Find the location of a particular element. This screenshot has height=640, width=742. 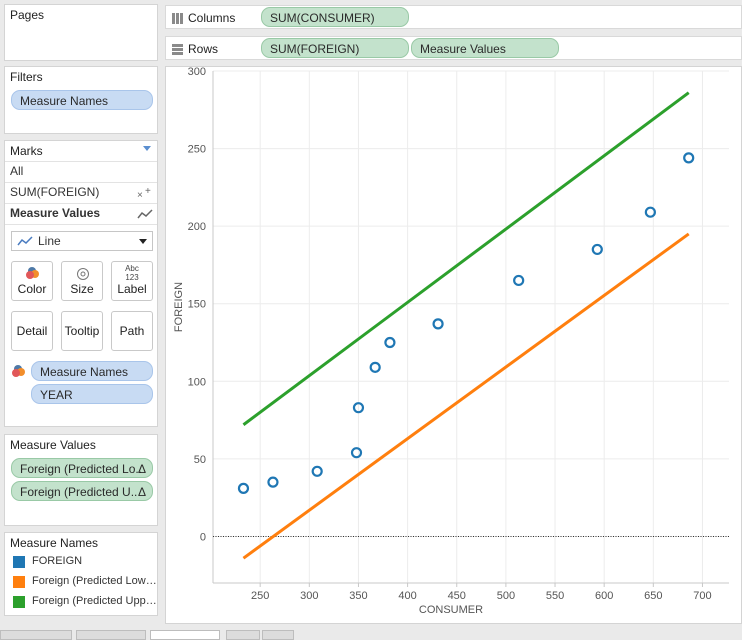

marks-measure-values-label: Measure Values is located at coordinates (55, 213).